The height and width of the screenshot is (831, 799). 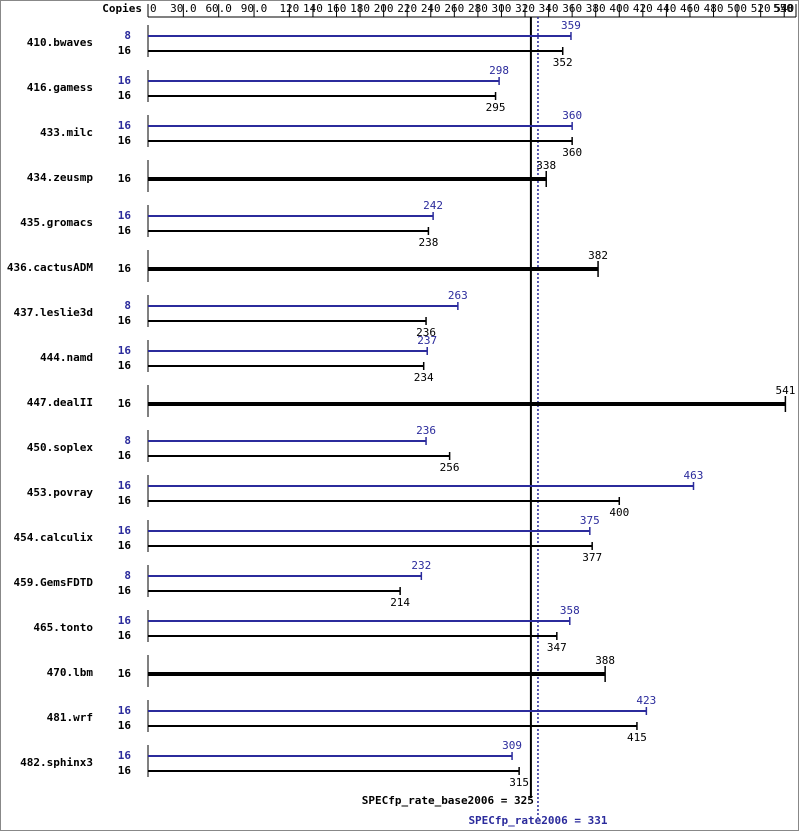 What do you see at coordinates (421, 565) in the screenshot?
I see `value-label: 232` at bounding box center [421, 565].